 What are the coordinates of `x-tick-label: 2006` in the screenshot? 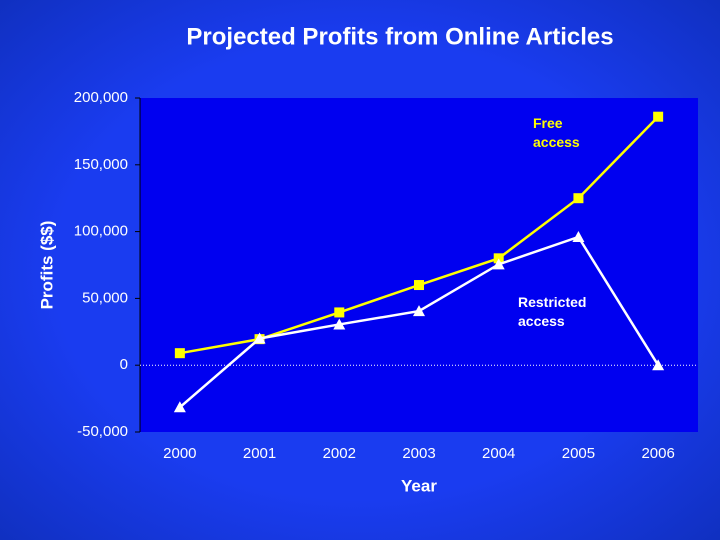 It's located at (657, 453).